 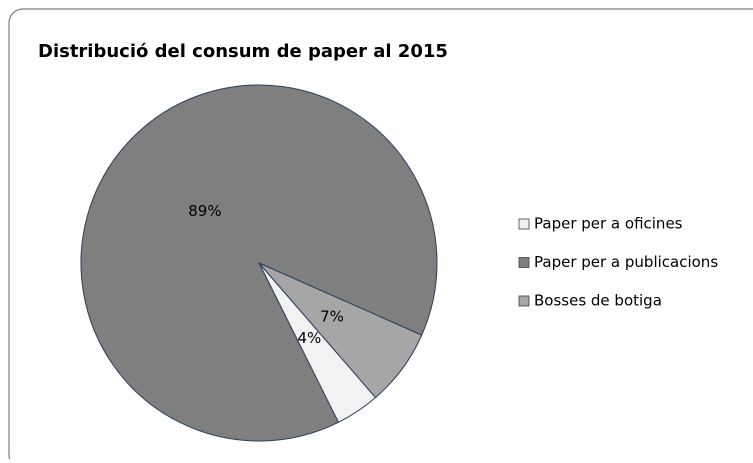 What do you see at coordinates (340, 330) in the screenshot?
I see `pie-slice` at bounding box center [340, 330].